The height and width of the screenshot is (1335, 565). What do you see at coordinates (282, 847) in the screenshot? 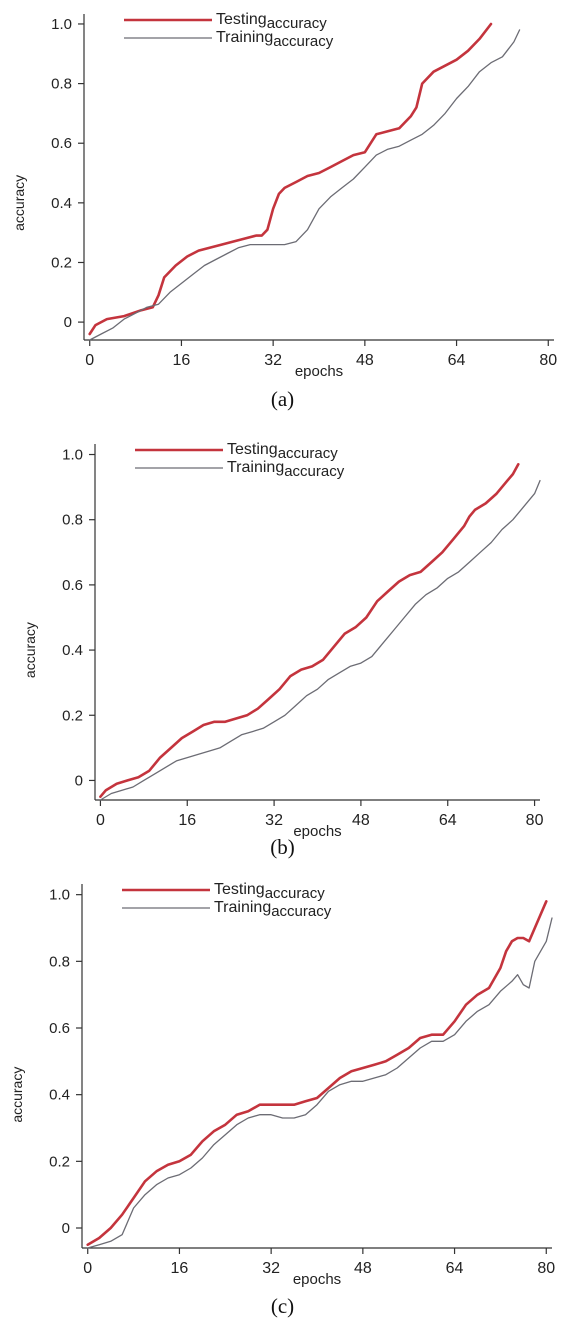
I see `panel-caption: (b)` at bounding box center [282, 847].